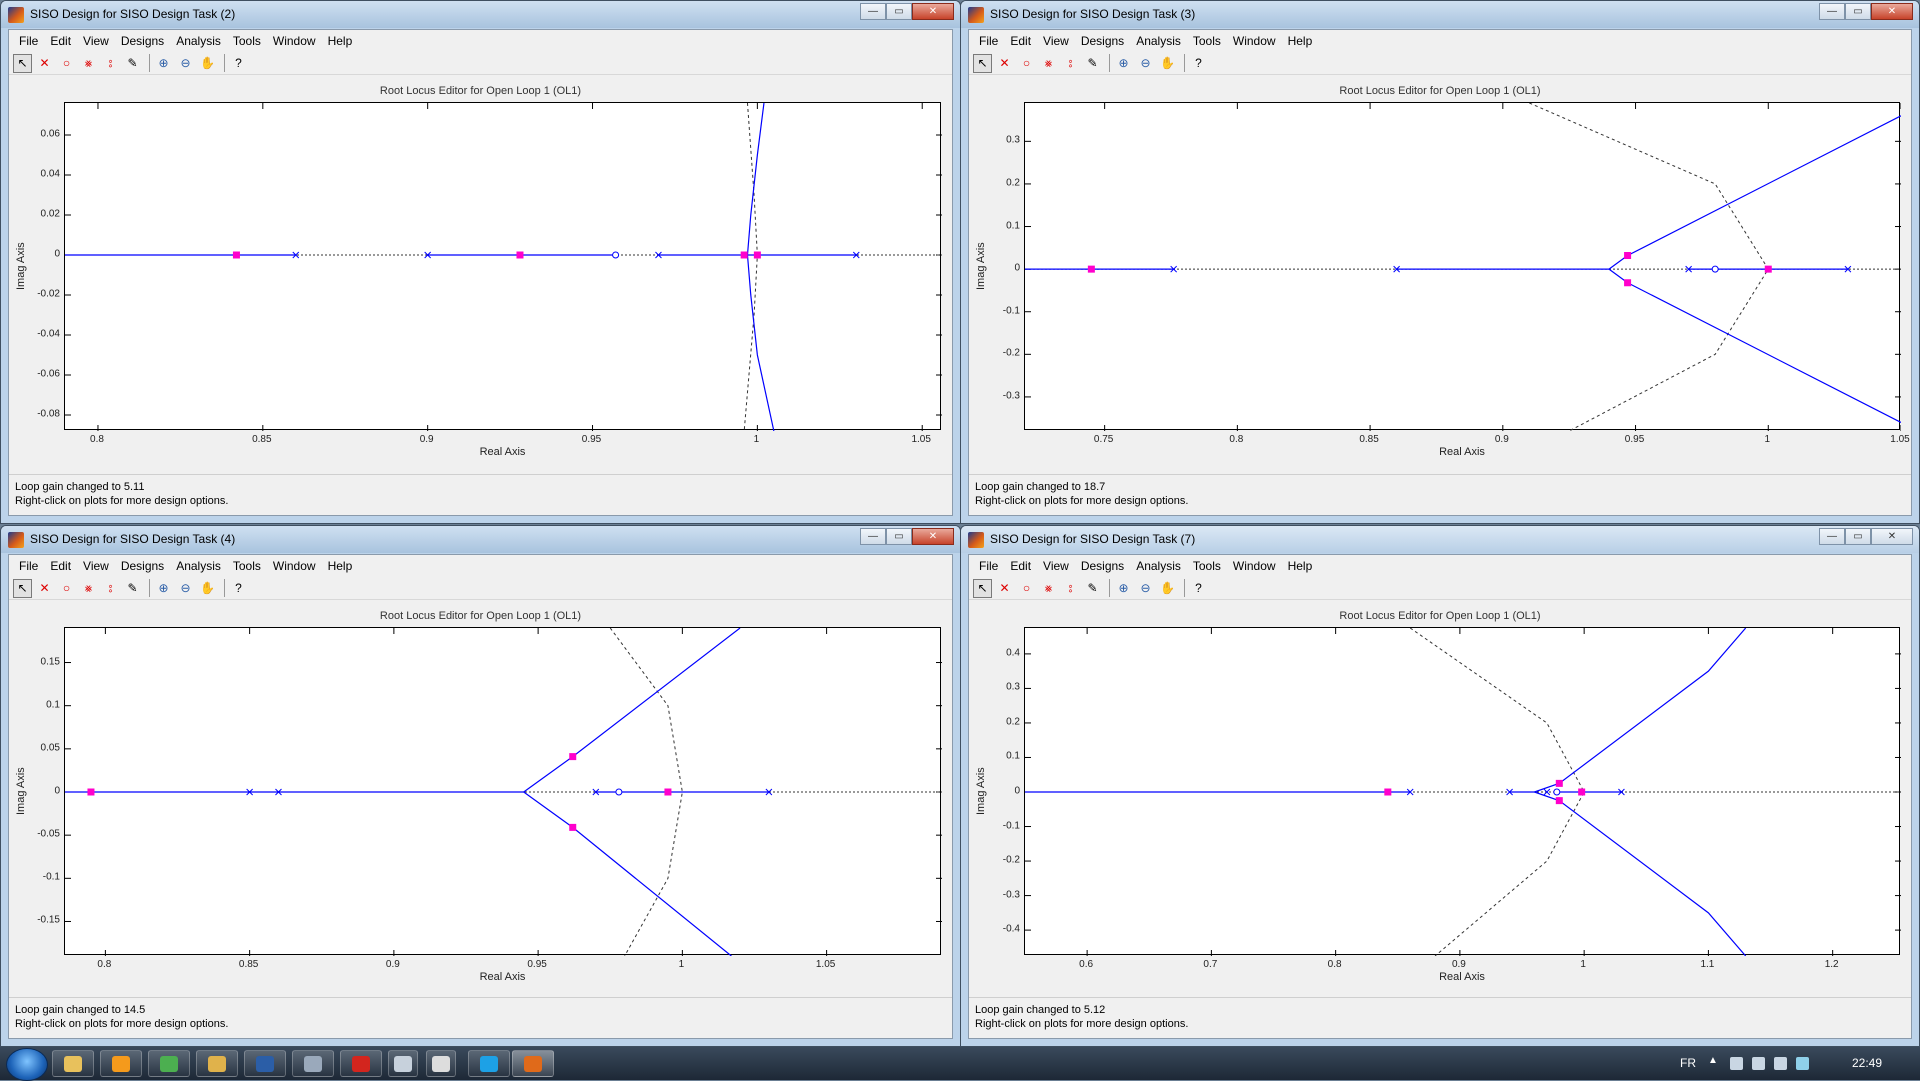  I want to click on tray-action-center-icon, so click(1758, 1063).